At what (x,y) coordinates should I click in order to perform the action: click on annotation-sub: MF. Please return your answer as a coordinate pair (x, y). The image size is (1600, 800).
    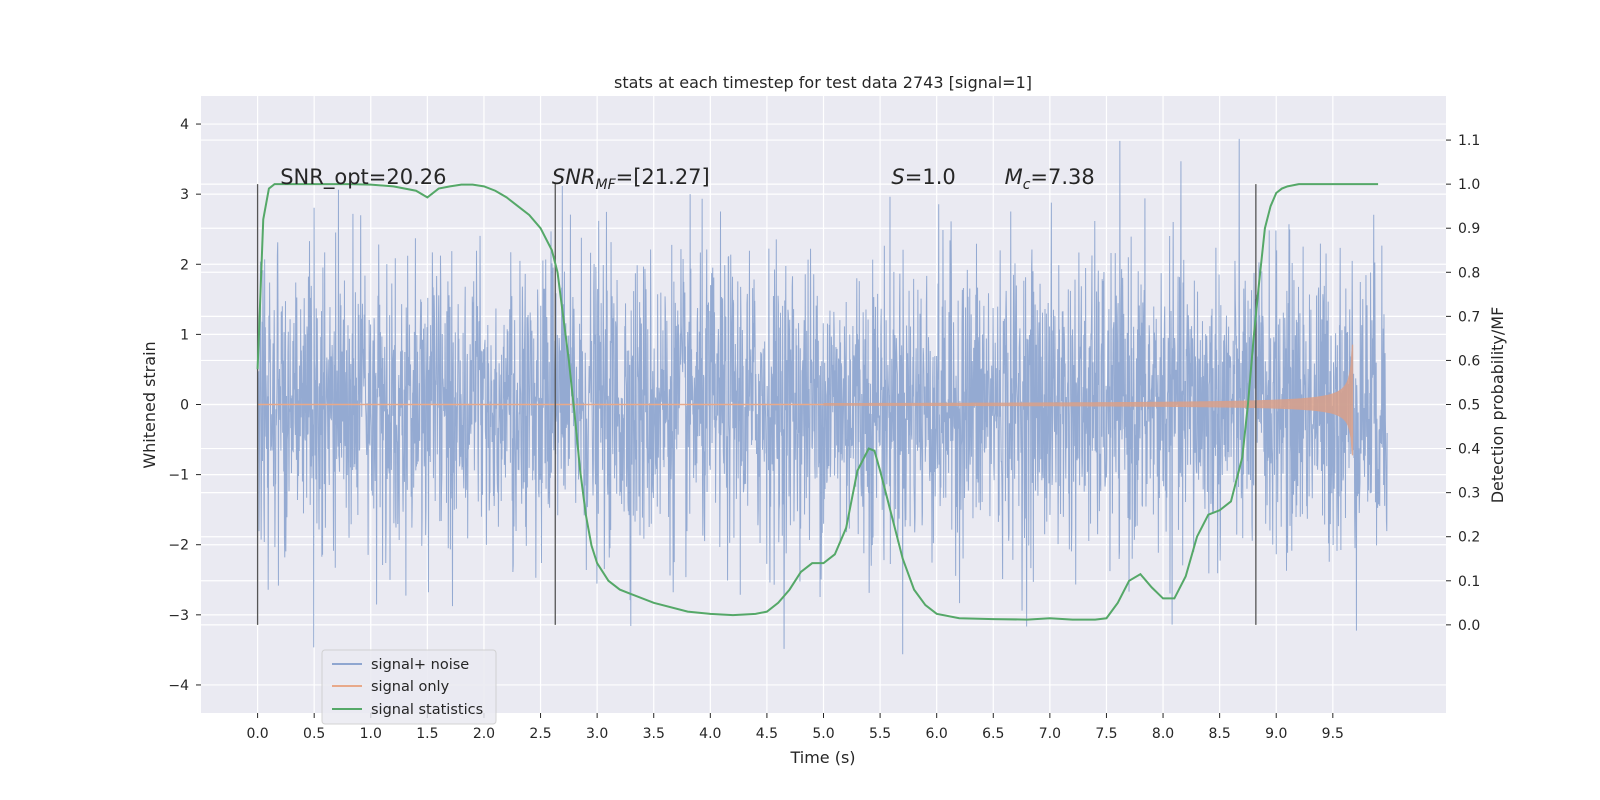
    Looking at the image, I should click on (606, 185).